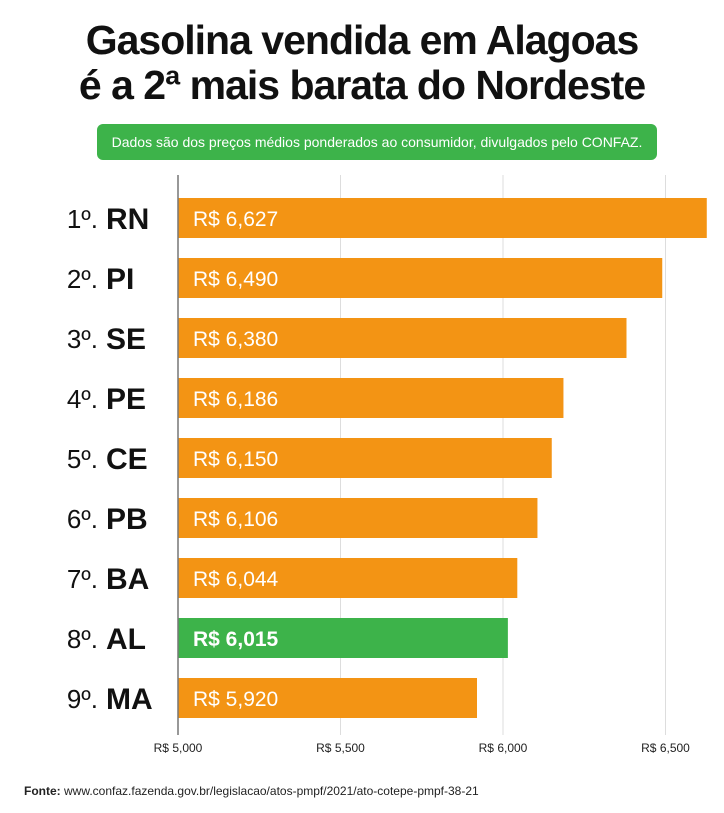  Describe the element at coordinates (235, 399) in the screenshot. I see `data-label: R$ 6,186` at that location.